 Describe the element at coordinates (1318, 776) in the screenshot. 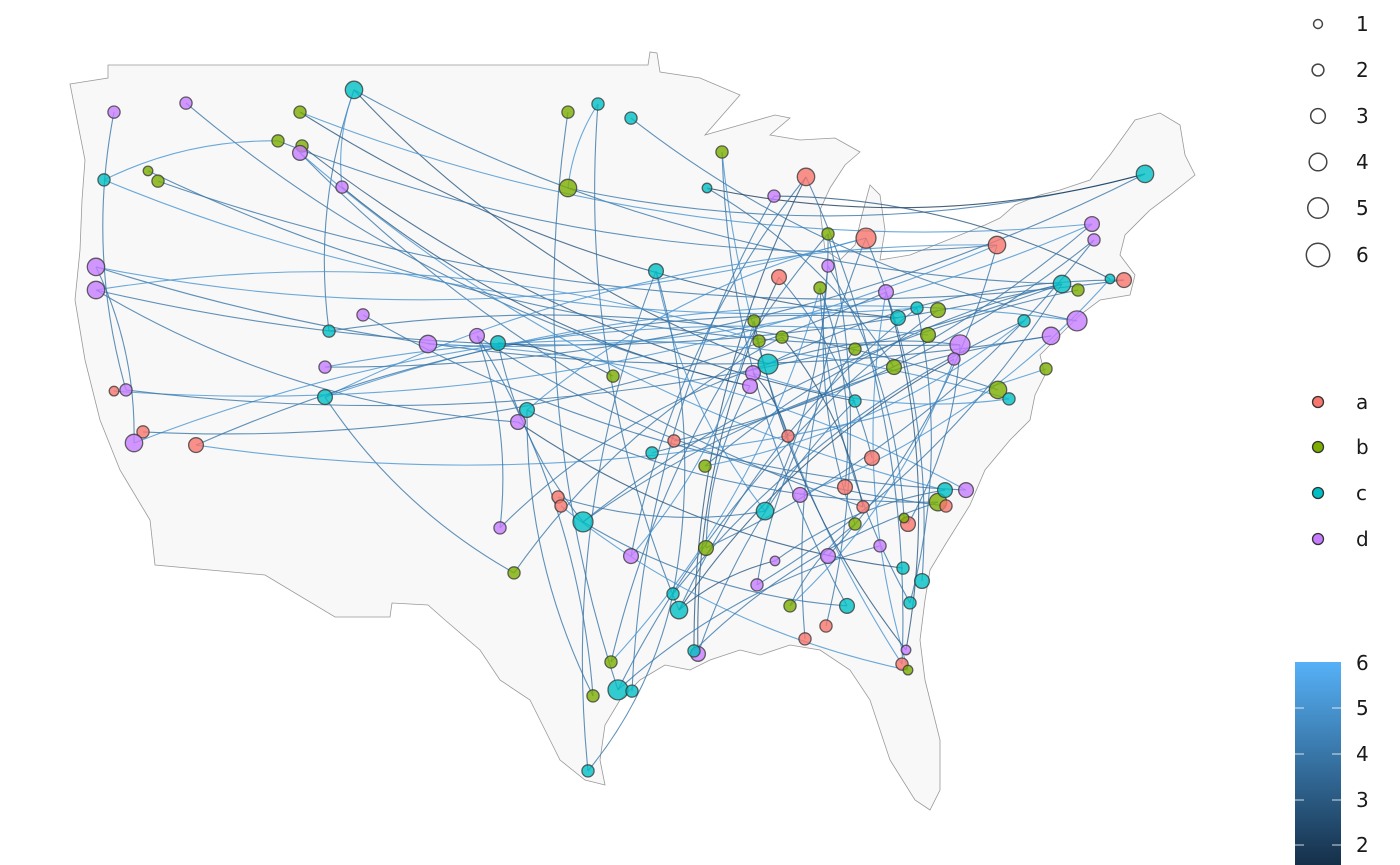

I see `colorbar-ticks` at that location.